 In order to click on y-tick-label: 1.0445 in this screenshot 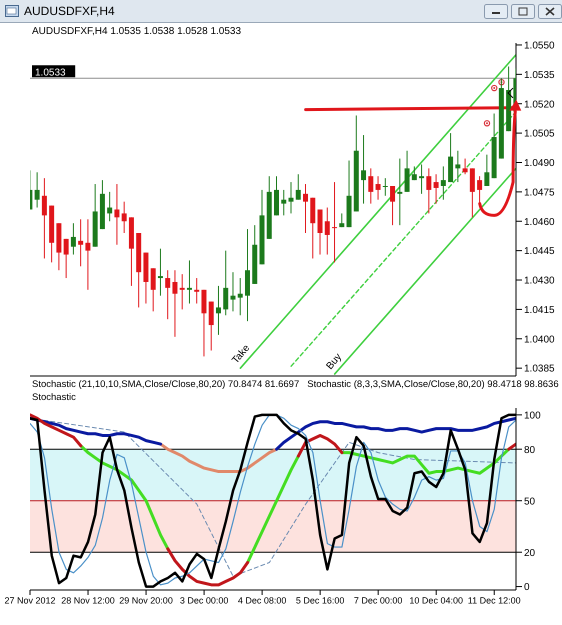, I will do `click(540, 252)`.